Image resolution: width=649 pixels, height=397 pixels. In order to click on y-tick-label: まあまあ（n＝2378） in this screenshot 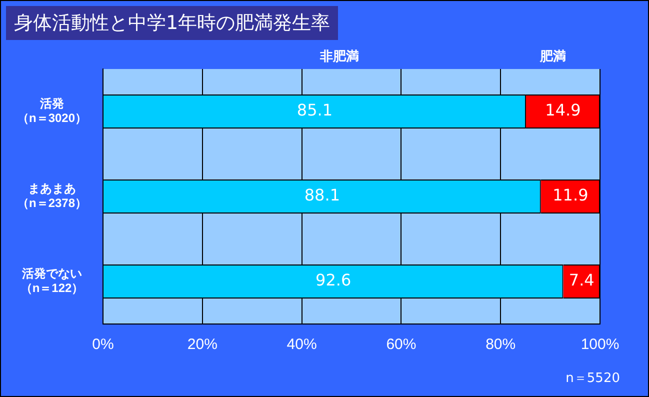, I will do `click(52, 196)`.